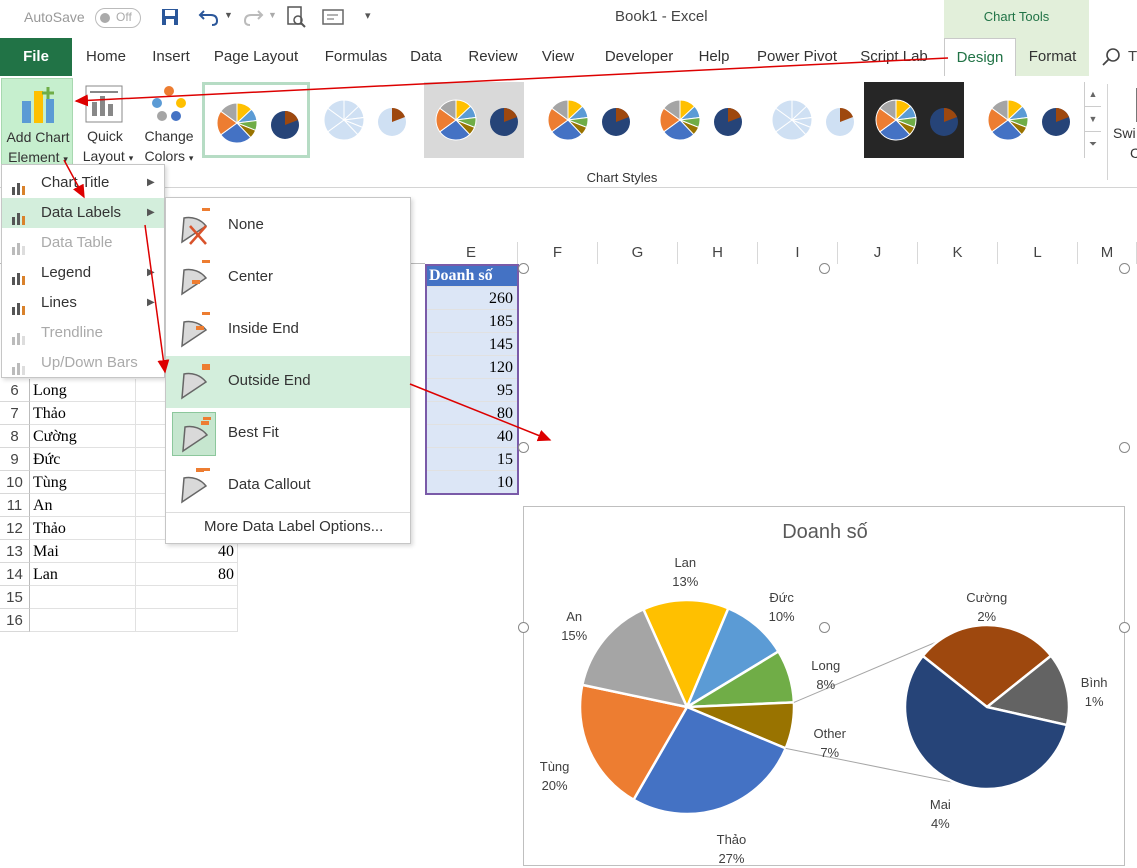 The image size is (1137, 868). What do you see at coordinates (1093, 144) in the screenshot?
I see `gallery-more-arrow: ⏷` at bounding box center [1093, 144].